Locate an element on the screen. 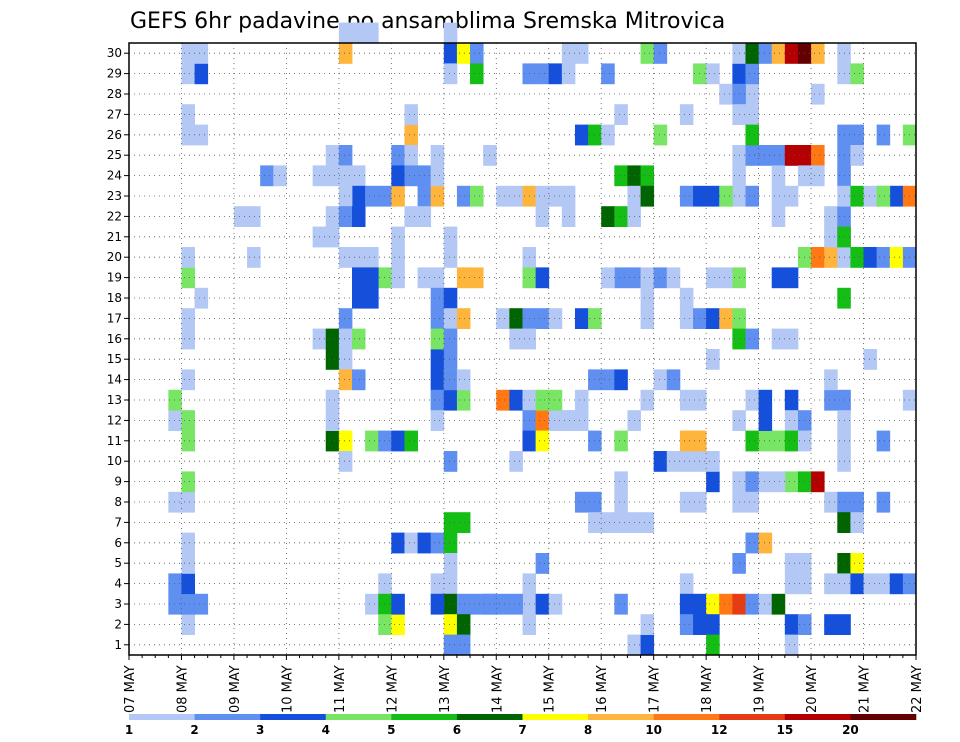 This screenshot has height=742, width=960. y-tick-label: 10 is located at coordinates (114, 461).